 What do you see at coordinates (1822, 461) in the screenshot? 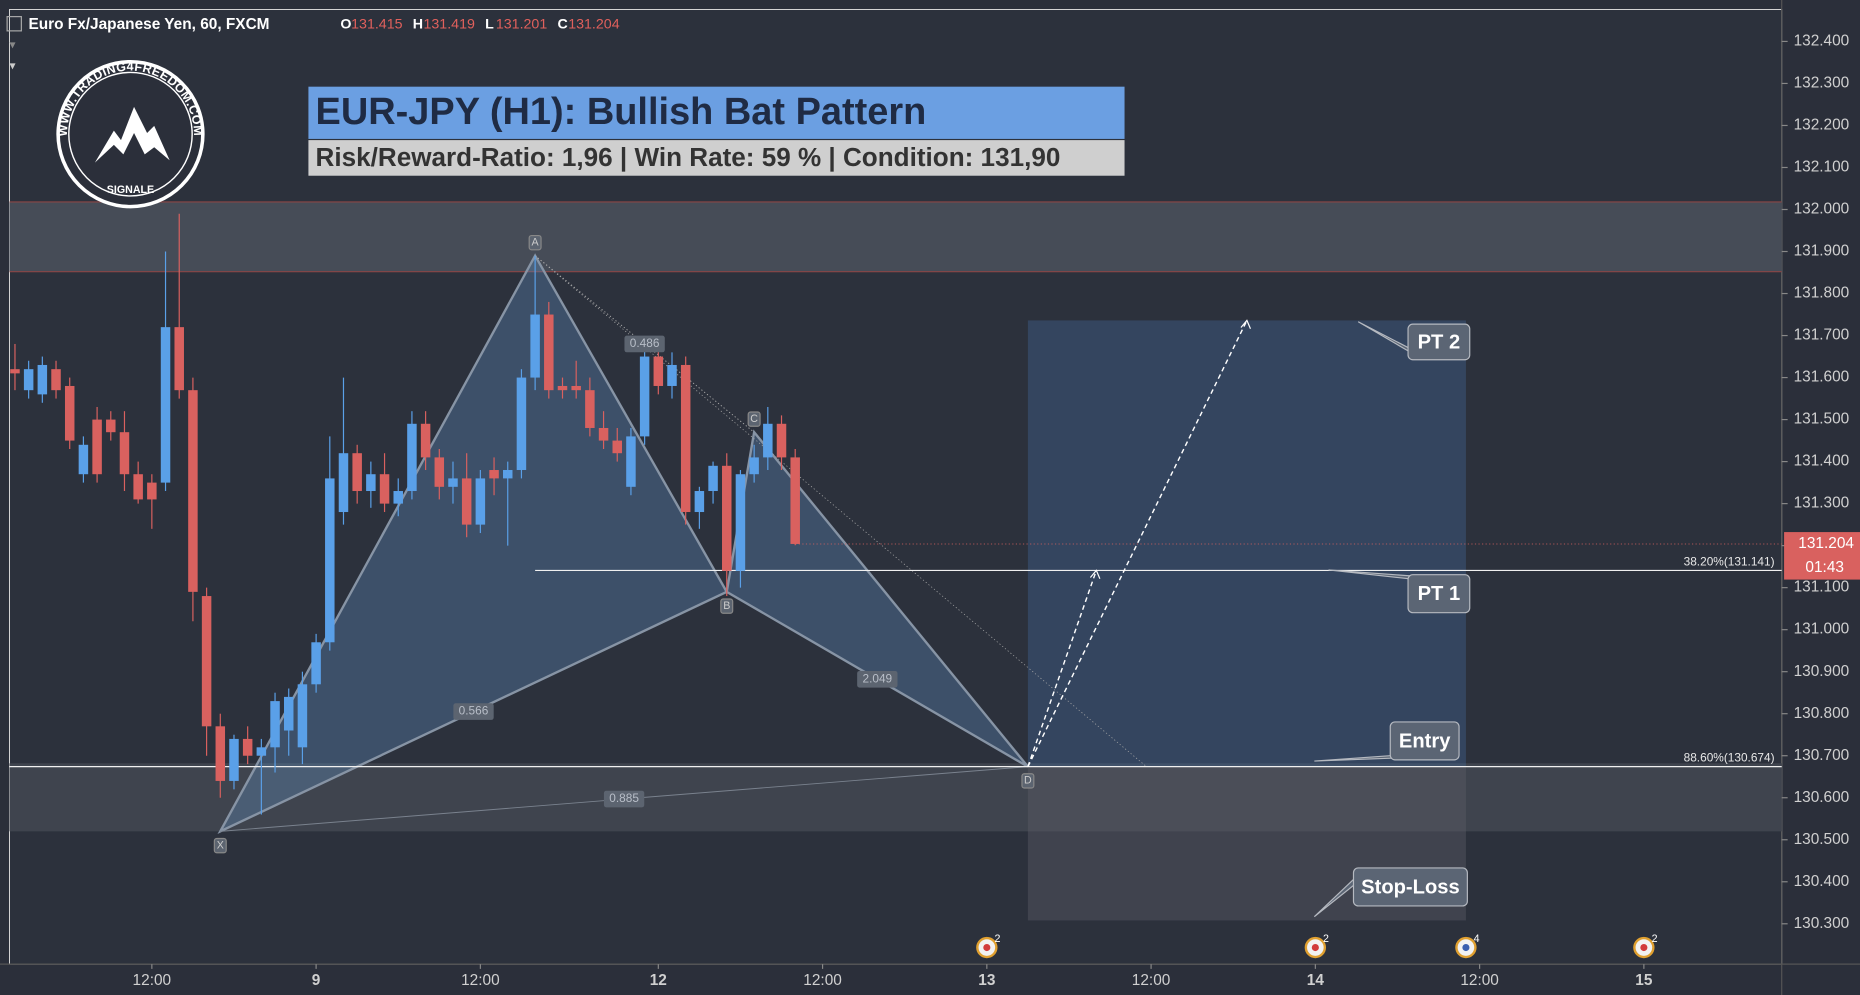
I see `y-tick-label: 131.400` at bounding box center [1822, 461].